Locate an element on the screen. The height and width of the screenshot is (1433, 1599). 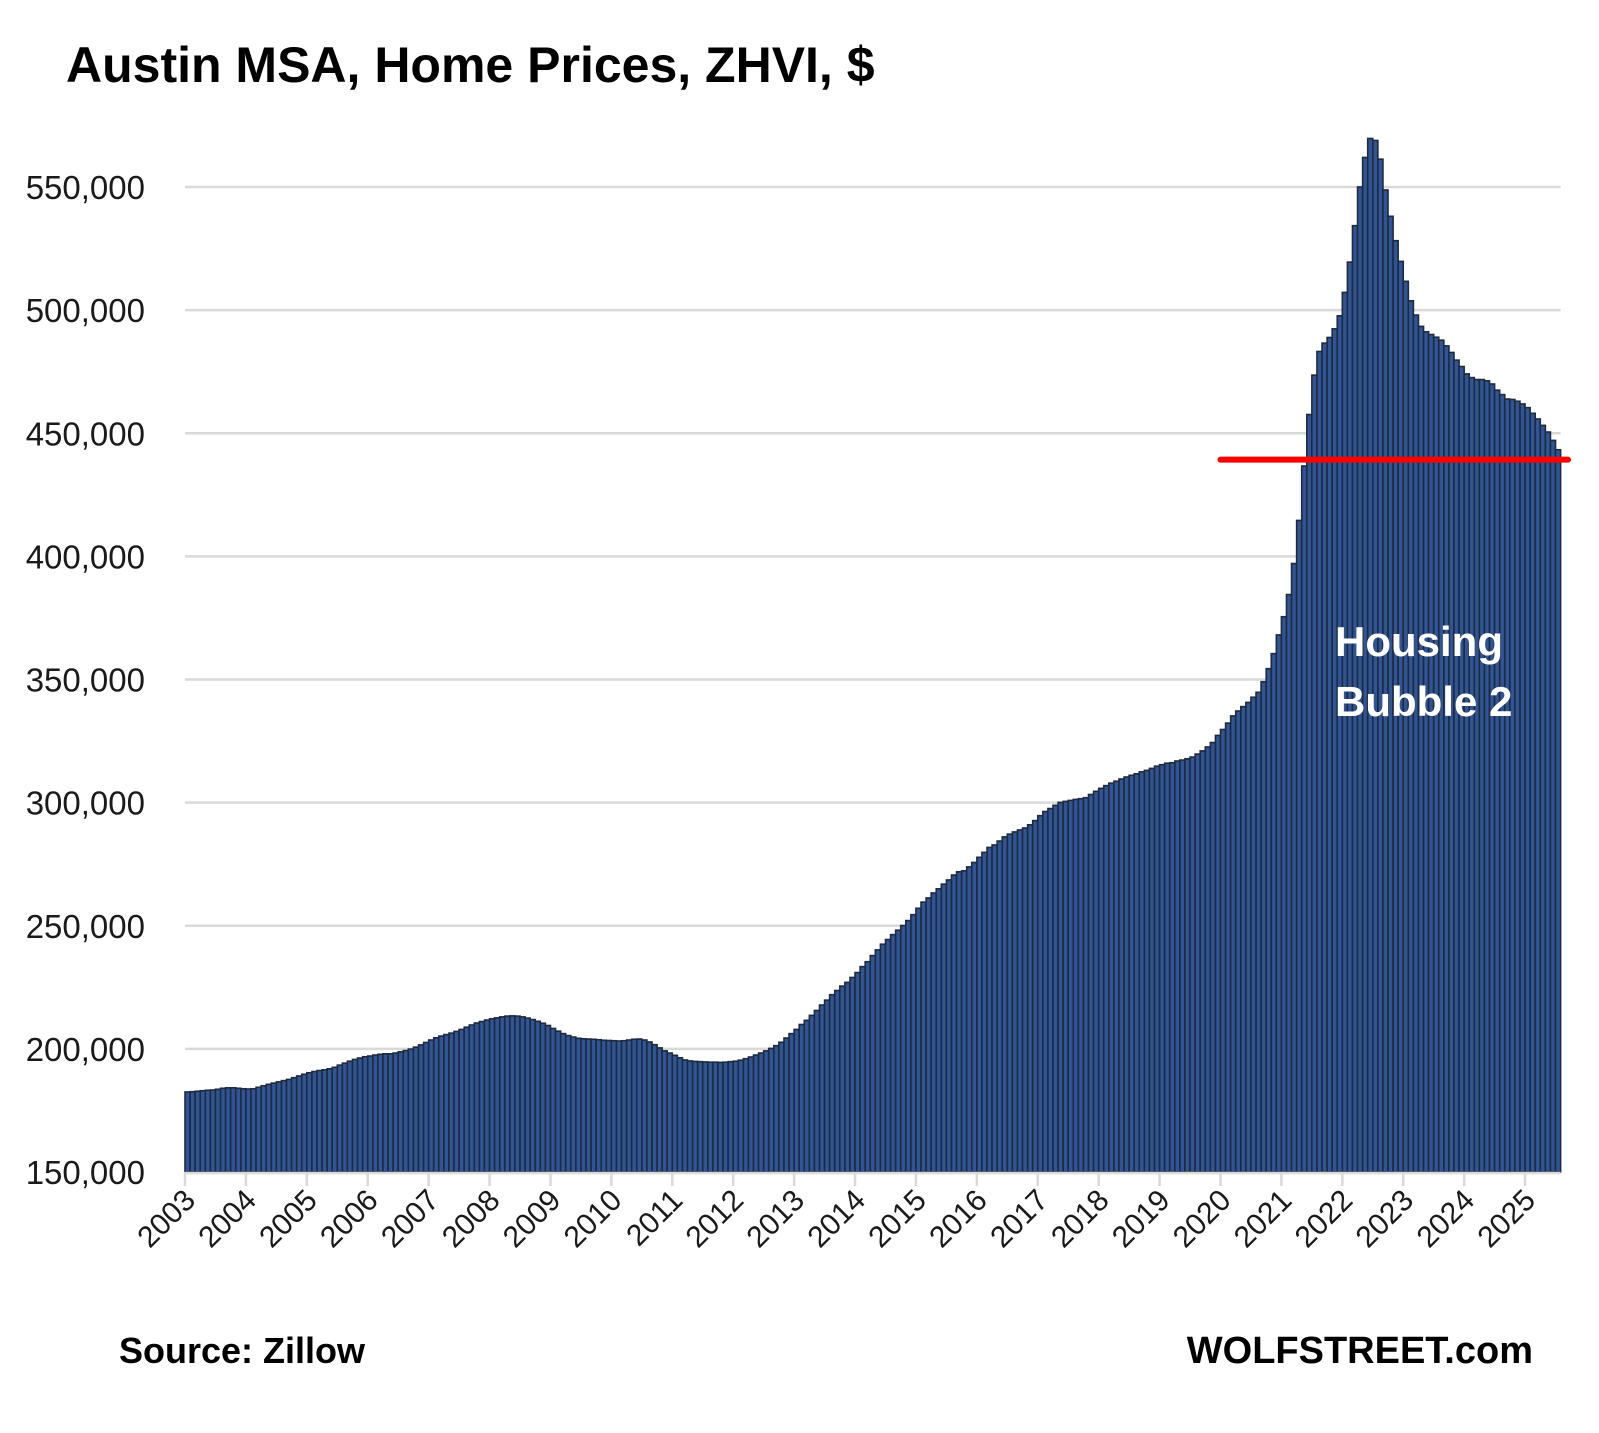
x-tick-label: 2023 is located at coordinates (1385, 1219).